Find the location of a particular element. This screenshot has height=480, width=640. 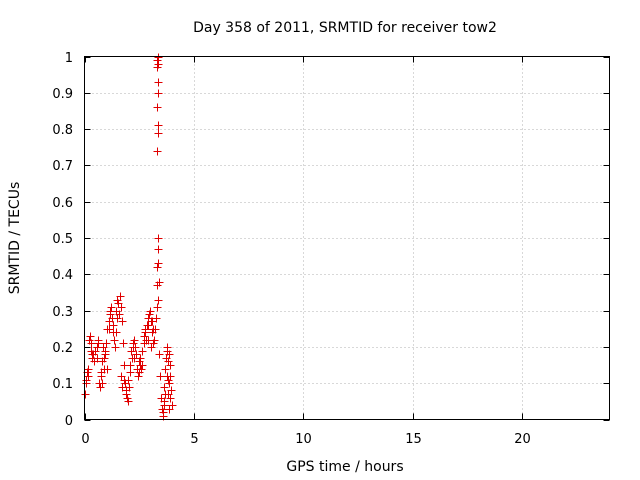

y-tick-label: 0.3 is located at coordinates (62, 312).